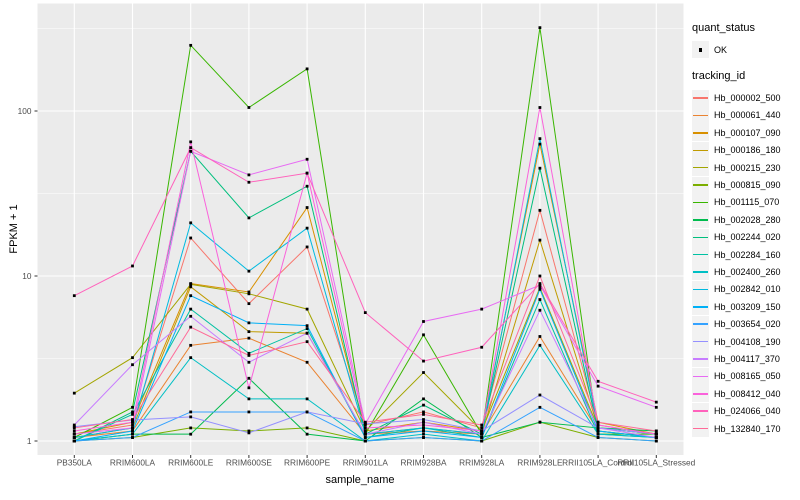  Describe the element at coordinates (191, 463) in the screenshot. I see `x-tick-label: RRIM600LE` at that location.